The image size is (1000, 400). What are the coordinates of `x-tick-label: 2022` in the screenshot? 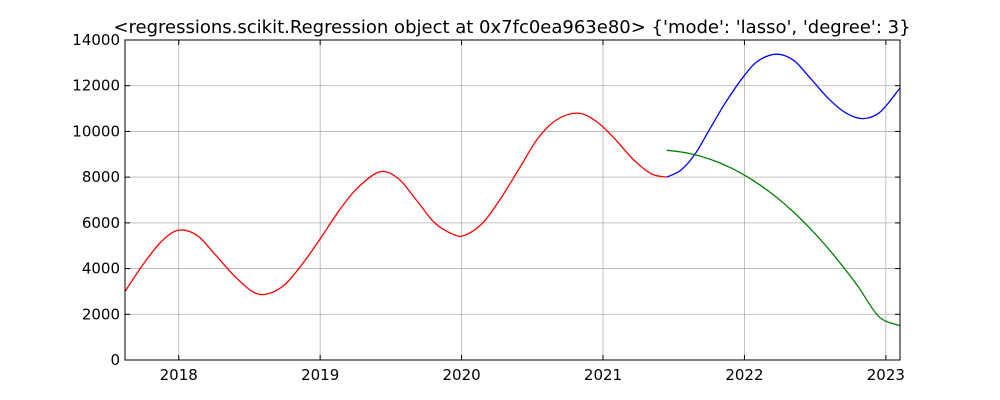 It's located at (744, 375).